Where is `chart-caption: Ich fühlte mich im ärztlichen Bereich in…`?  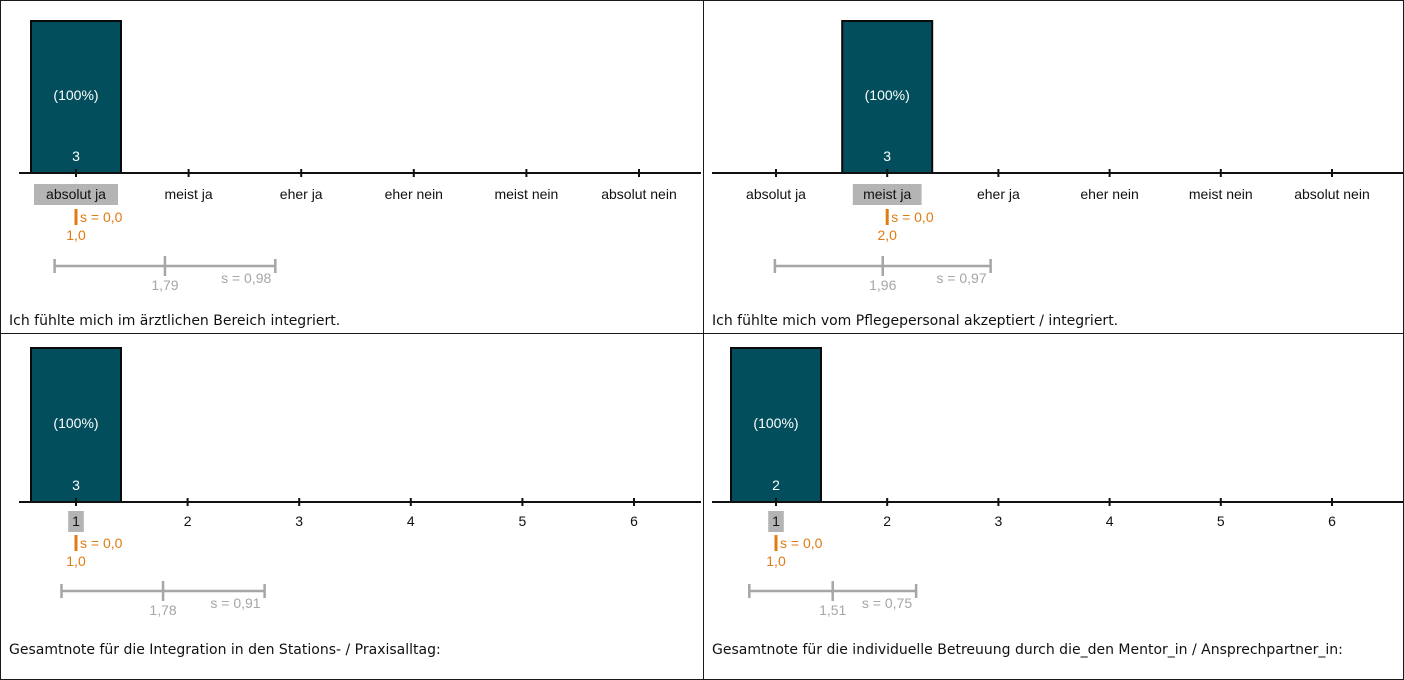 chart-caption: Ich fühlte mich im ärztlichen Bereich in… is located at coordinates (175, 321).